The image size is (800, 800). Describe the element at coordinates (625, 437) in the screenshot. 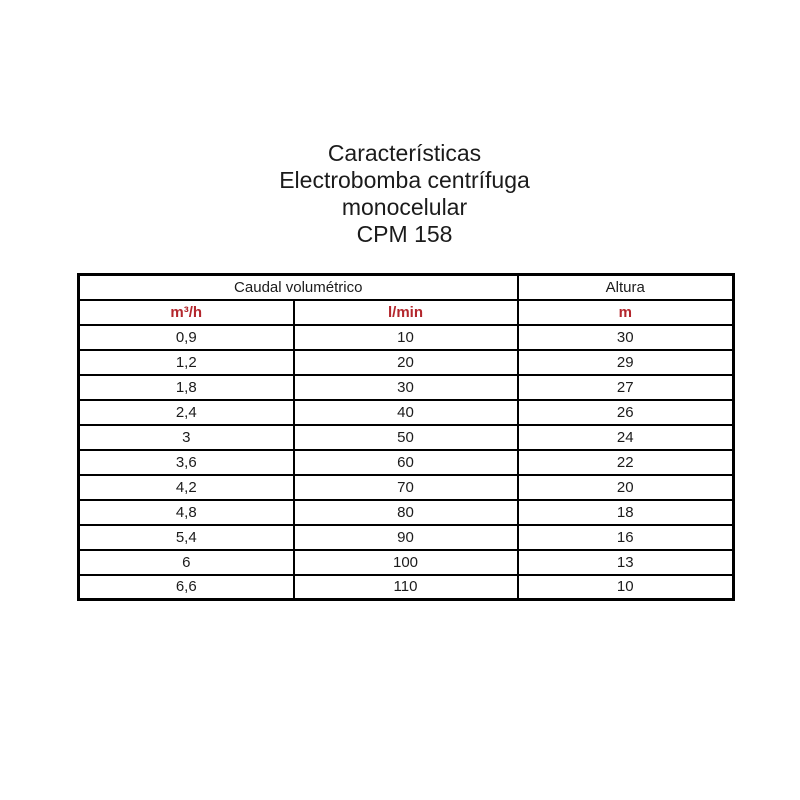

I see `cell-altura: 24` at that location.